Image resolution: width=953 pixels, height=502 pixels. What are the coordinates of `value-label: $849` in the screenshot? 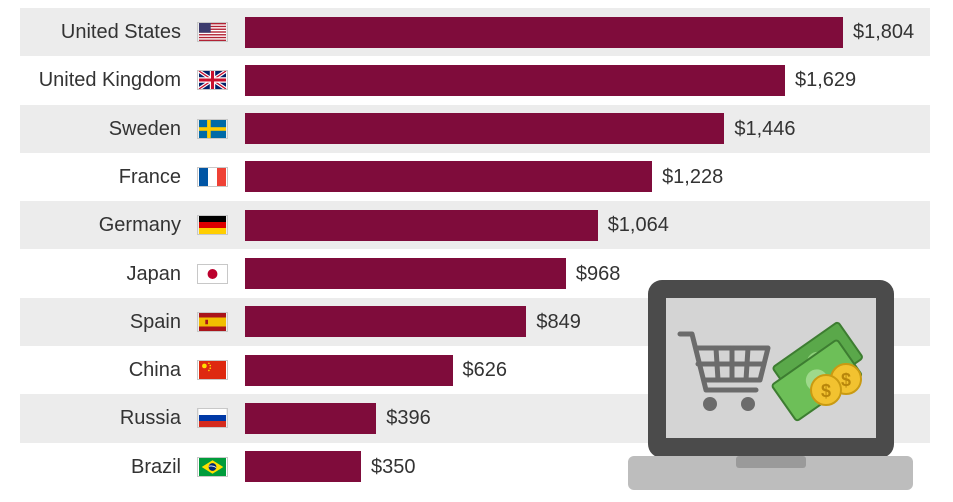 It's located at (558, 321).